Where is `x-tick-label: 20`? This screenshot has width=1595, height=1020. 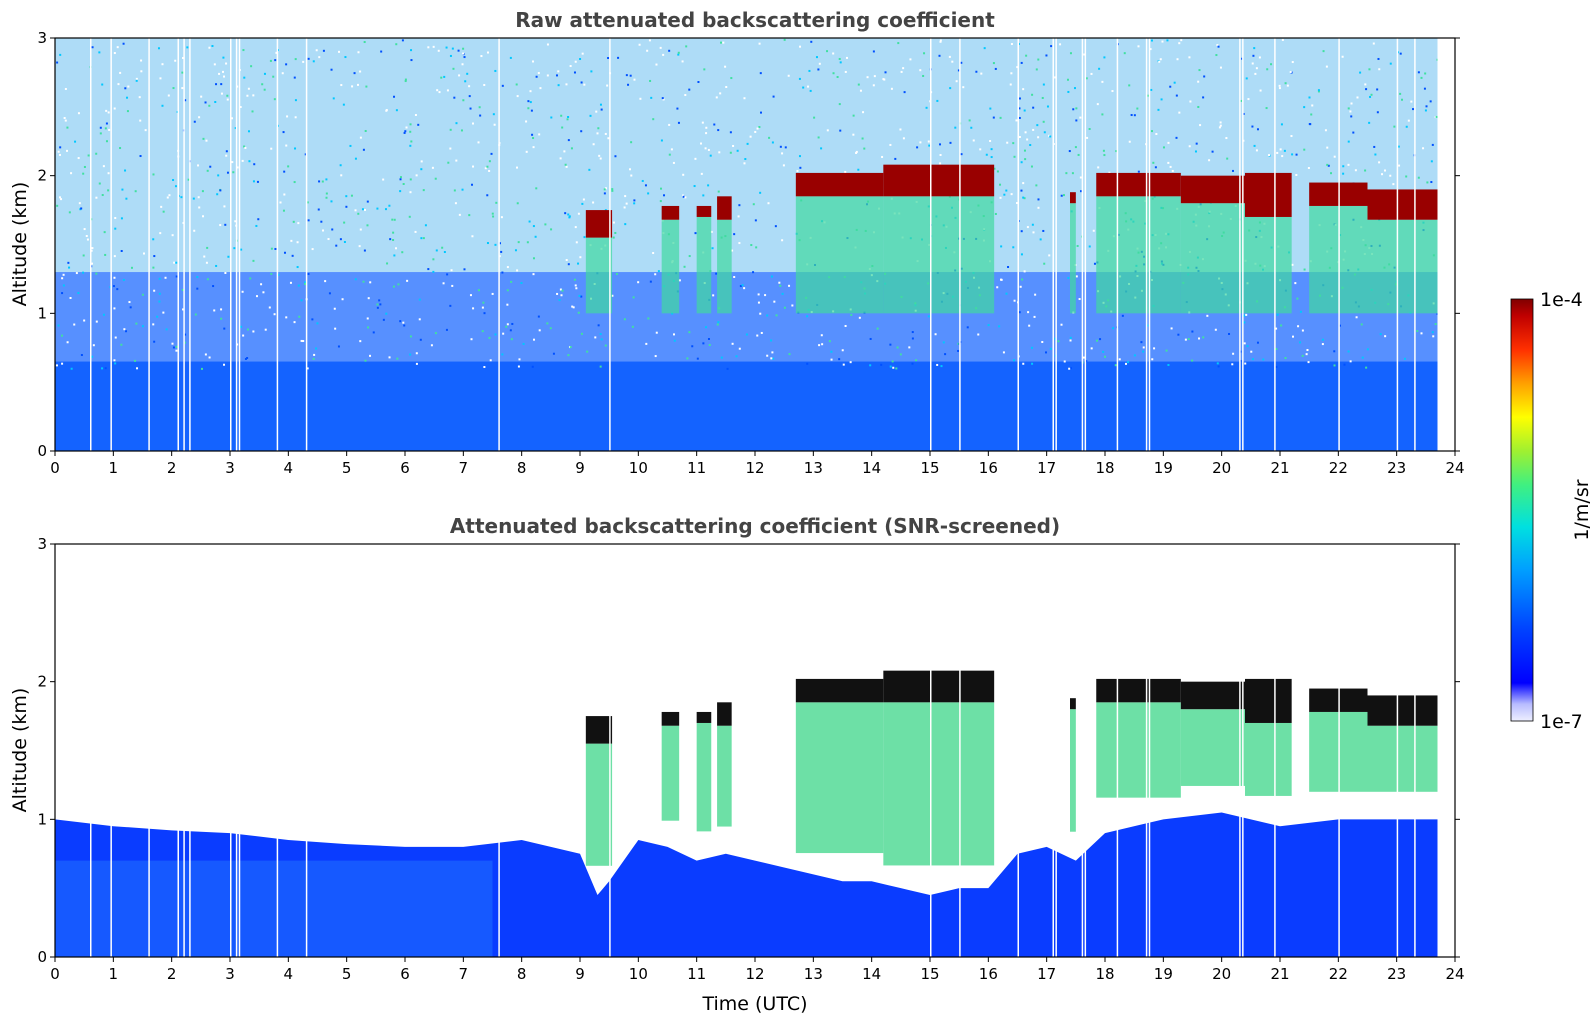 x-tick-label: 20 is located at coordinates (1221, 974).